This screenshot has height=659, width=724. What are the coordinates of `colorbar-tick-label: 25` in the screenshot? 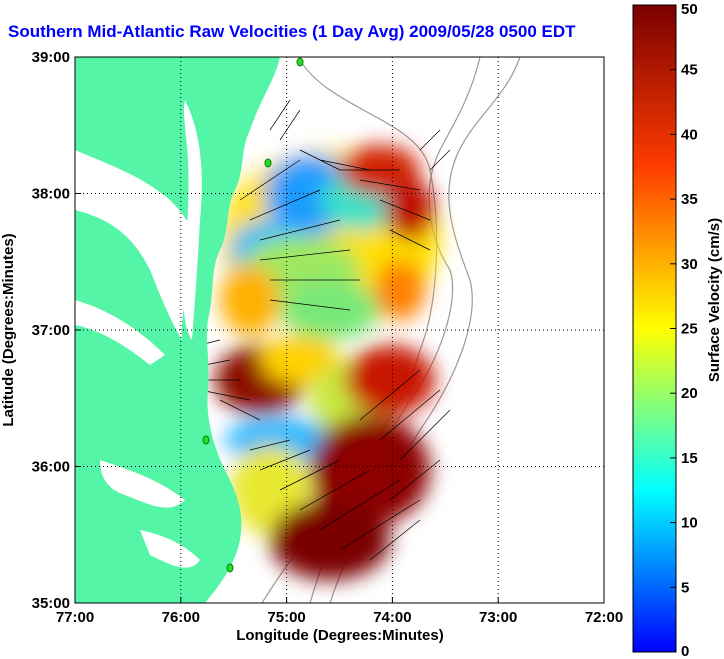 It's located at (689, 329).